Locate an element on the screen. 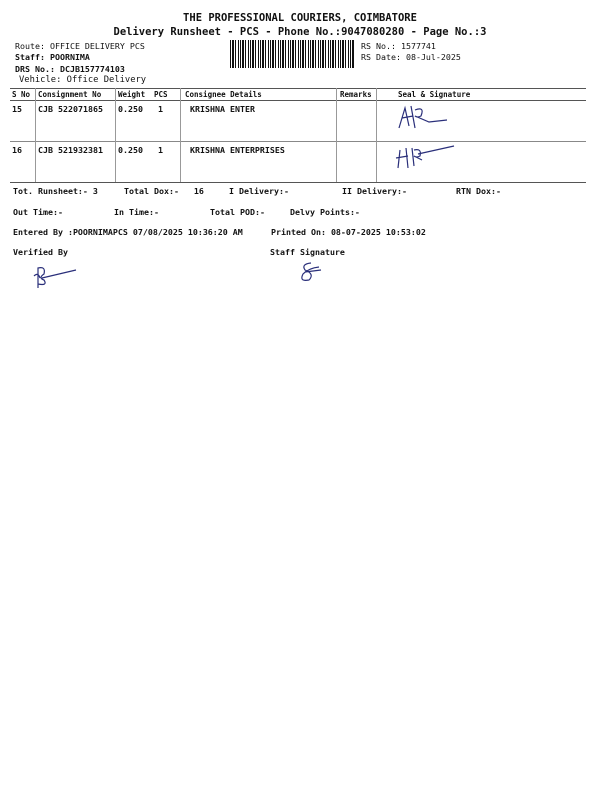 The width and height of the screenshot is (600, 800). row-consignment: CJB 522071865 is located at coordinates (70, 109).